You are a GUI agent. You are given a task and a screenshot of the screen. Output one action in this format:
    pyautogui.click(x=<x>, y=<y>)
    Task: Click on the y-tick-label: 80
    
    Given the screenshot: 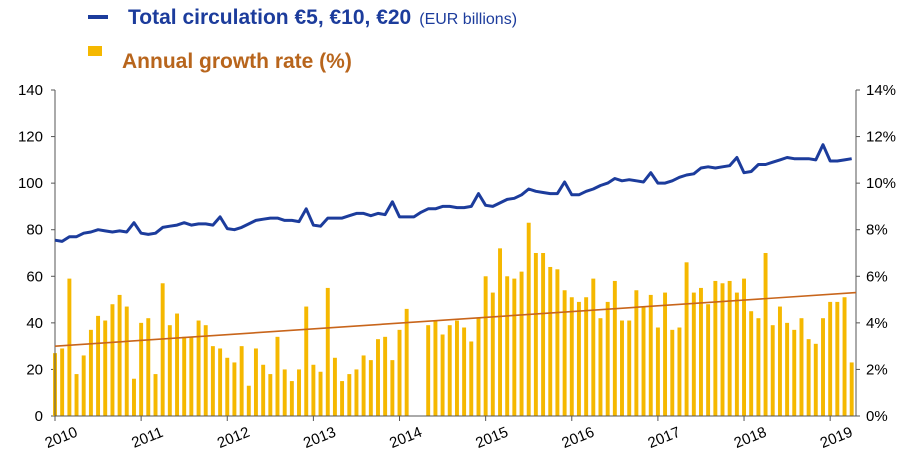 What is the action you would take?
    pyautogui.click(x=34, y=230)
    